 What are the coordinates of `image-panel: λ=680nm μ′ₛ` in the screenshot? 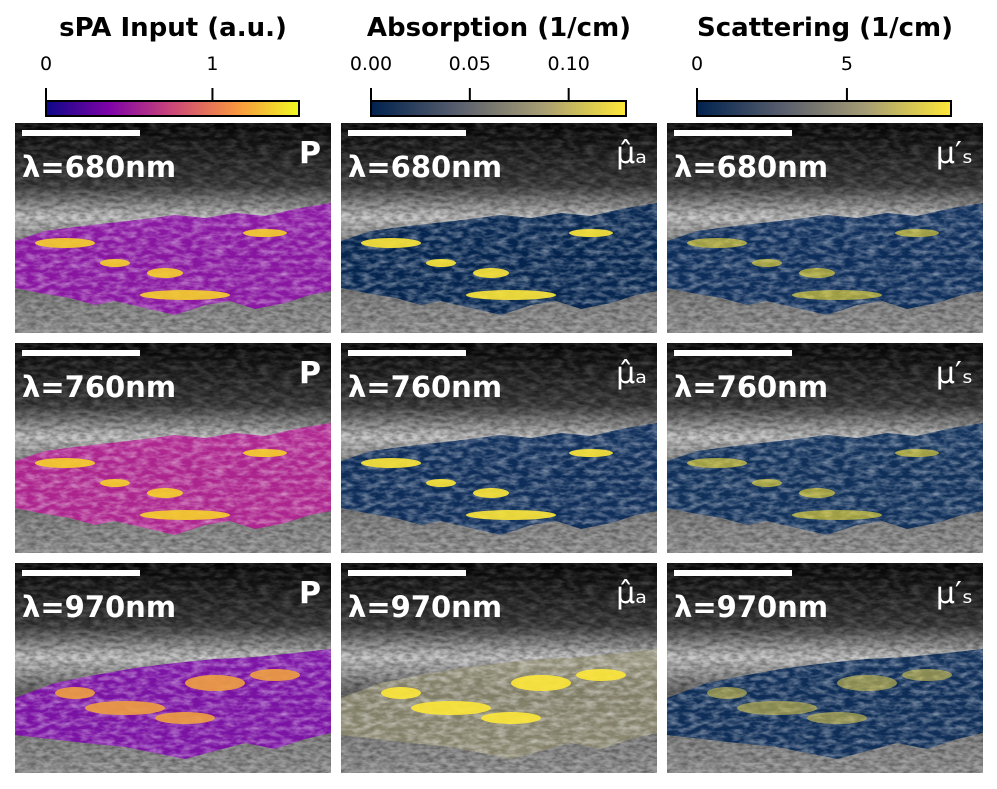 It's located at (825, 228).